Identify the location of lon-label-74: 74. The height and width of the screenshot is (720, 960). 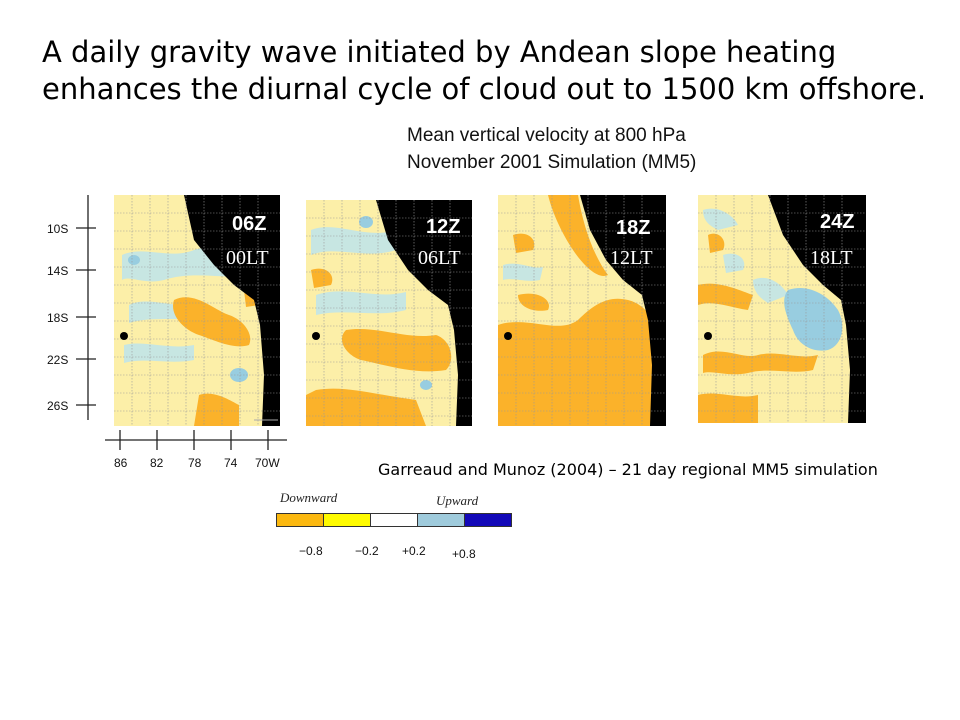
(231, 463).